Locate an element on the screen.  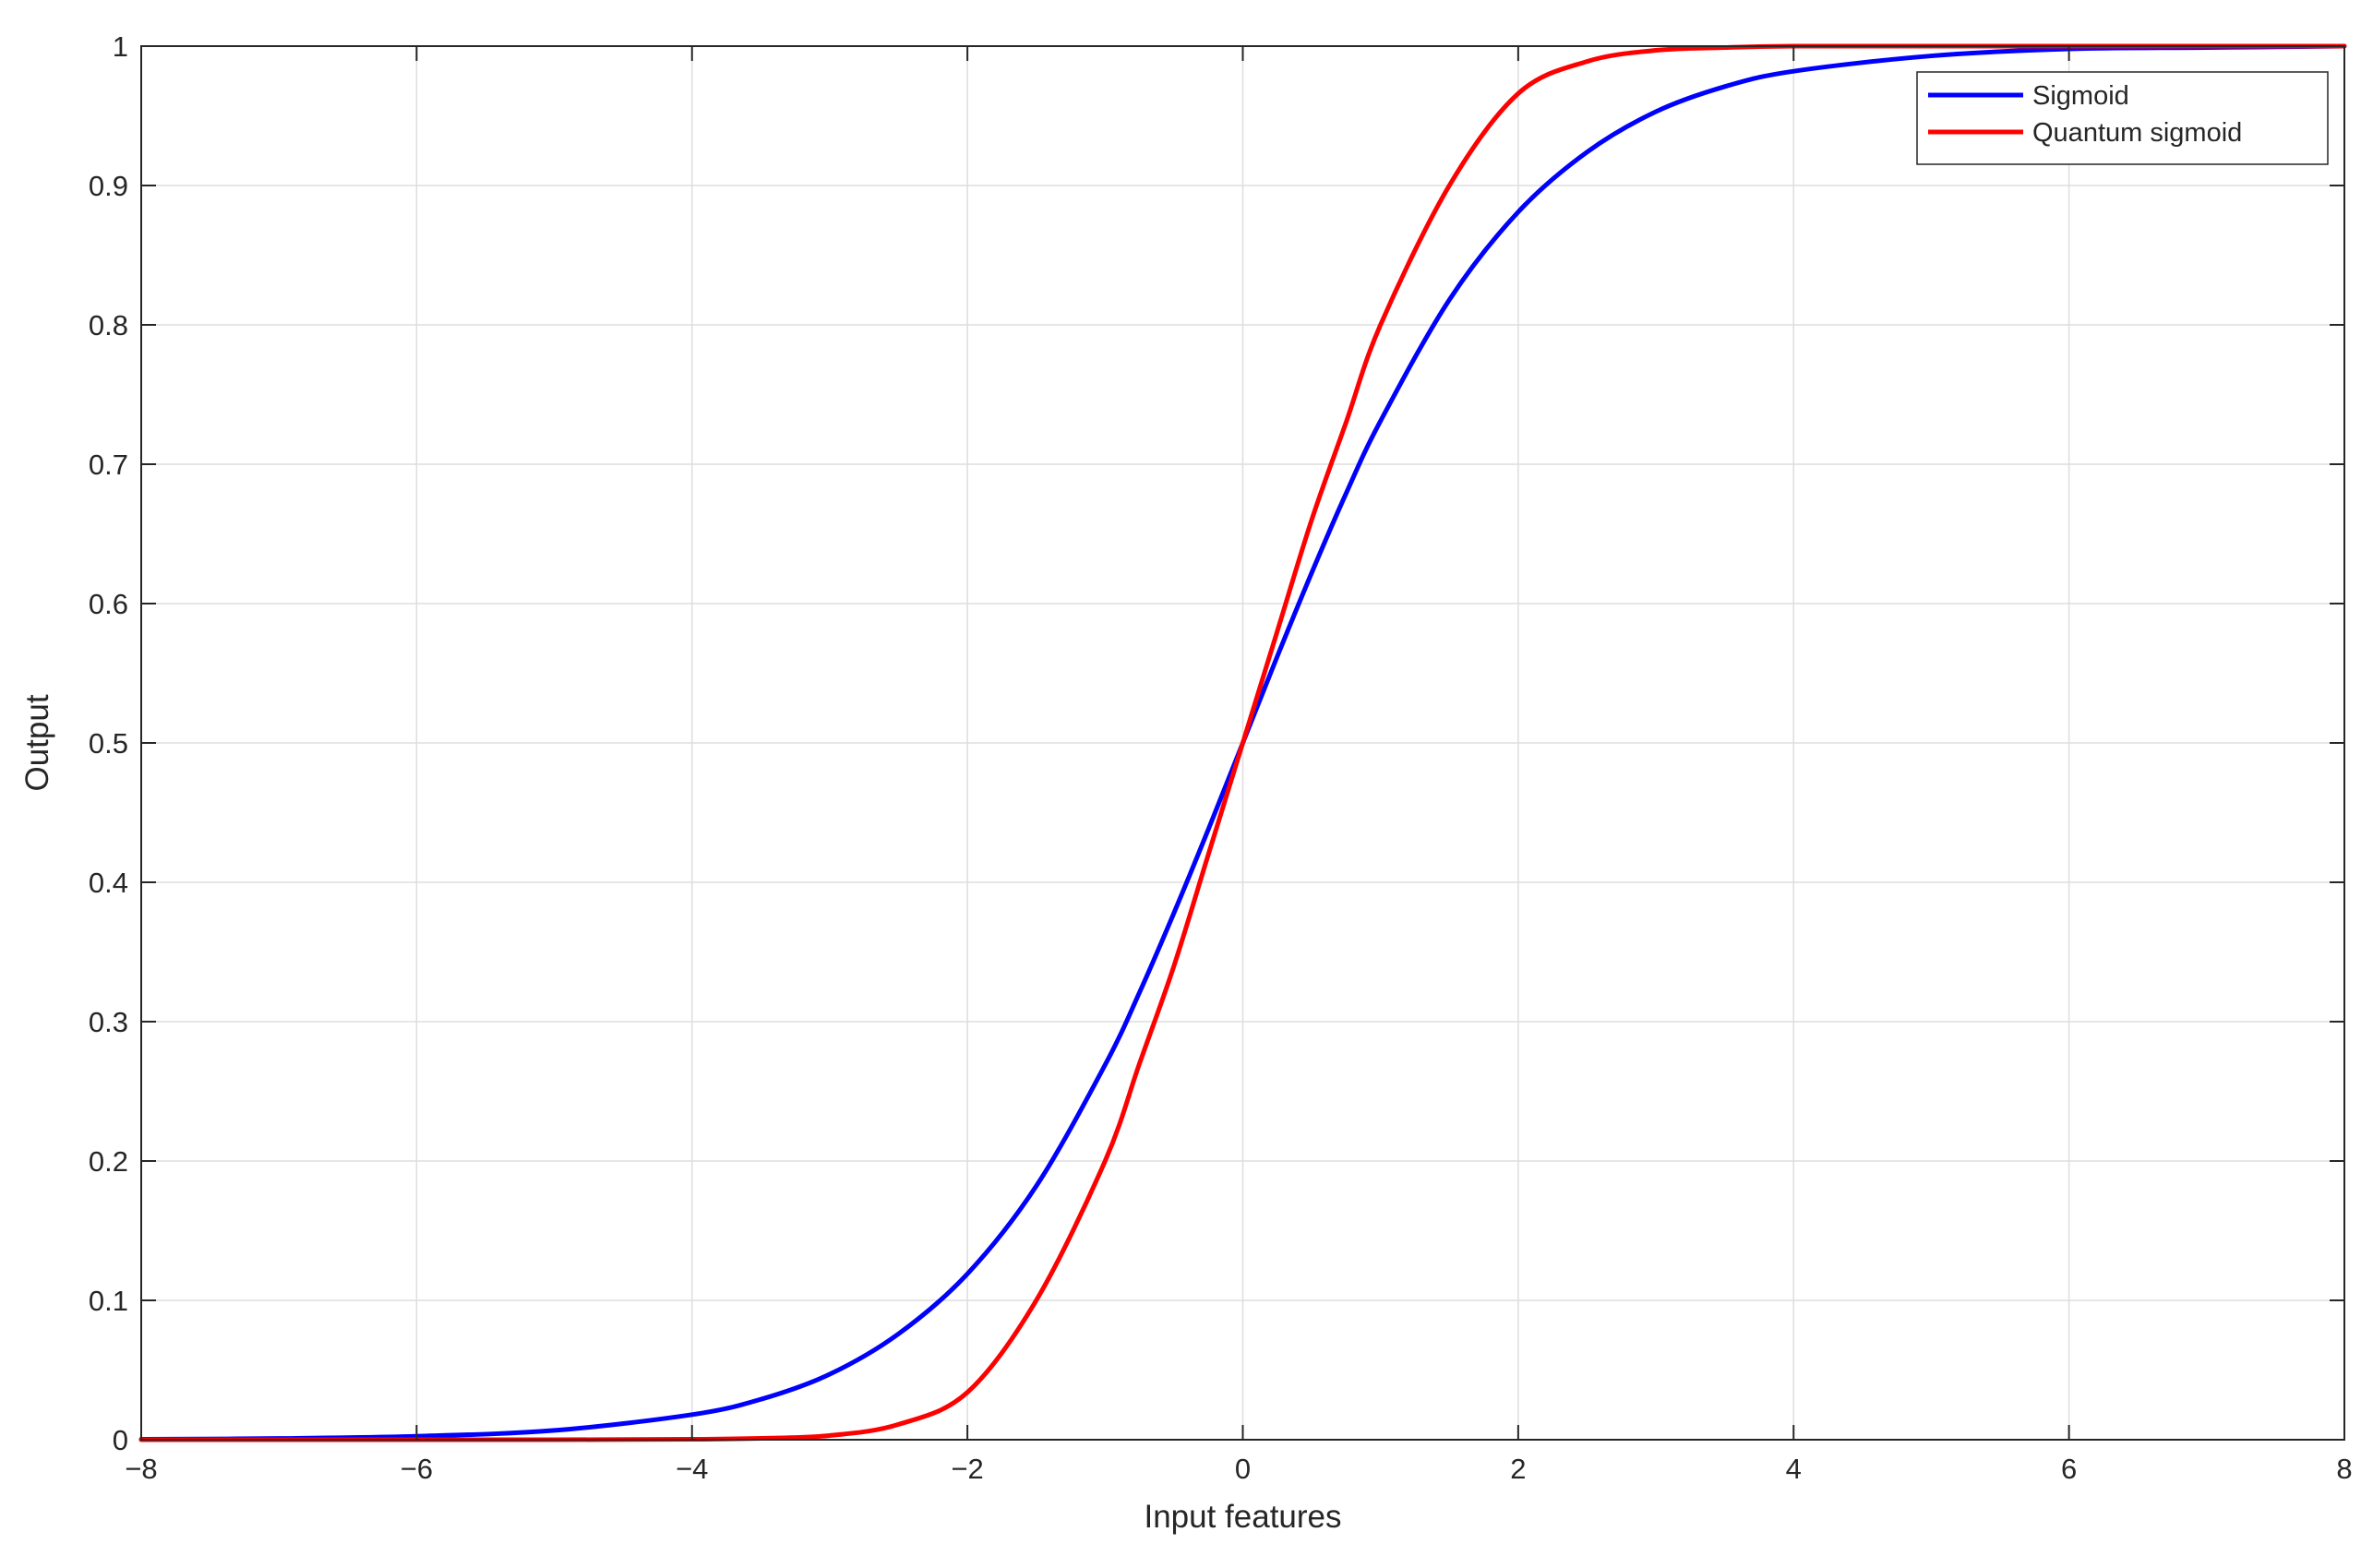
y-tick-label: 0.3 is located at coordinates (108, 1022).